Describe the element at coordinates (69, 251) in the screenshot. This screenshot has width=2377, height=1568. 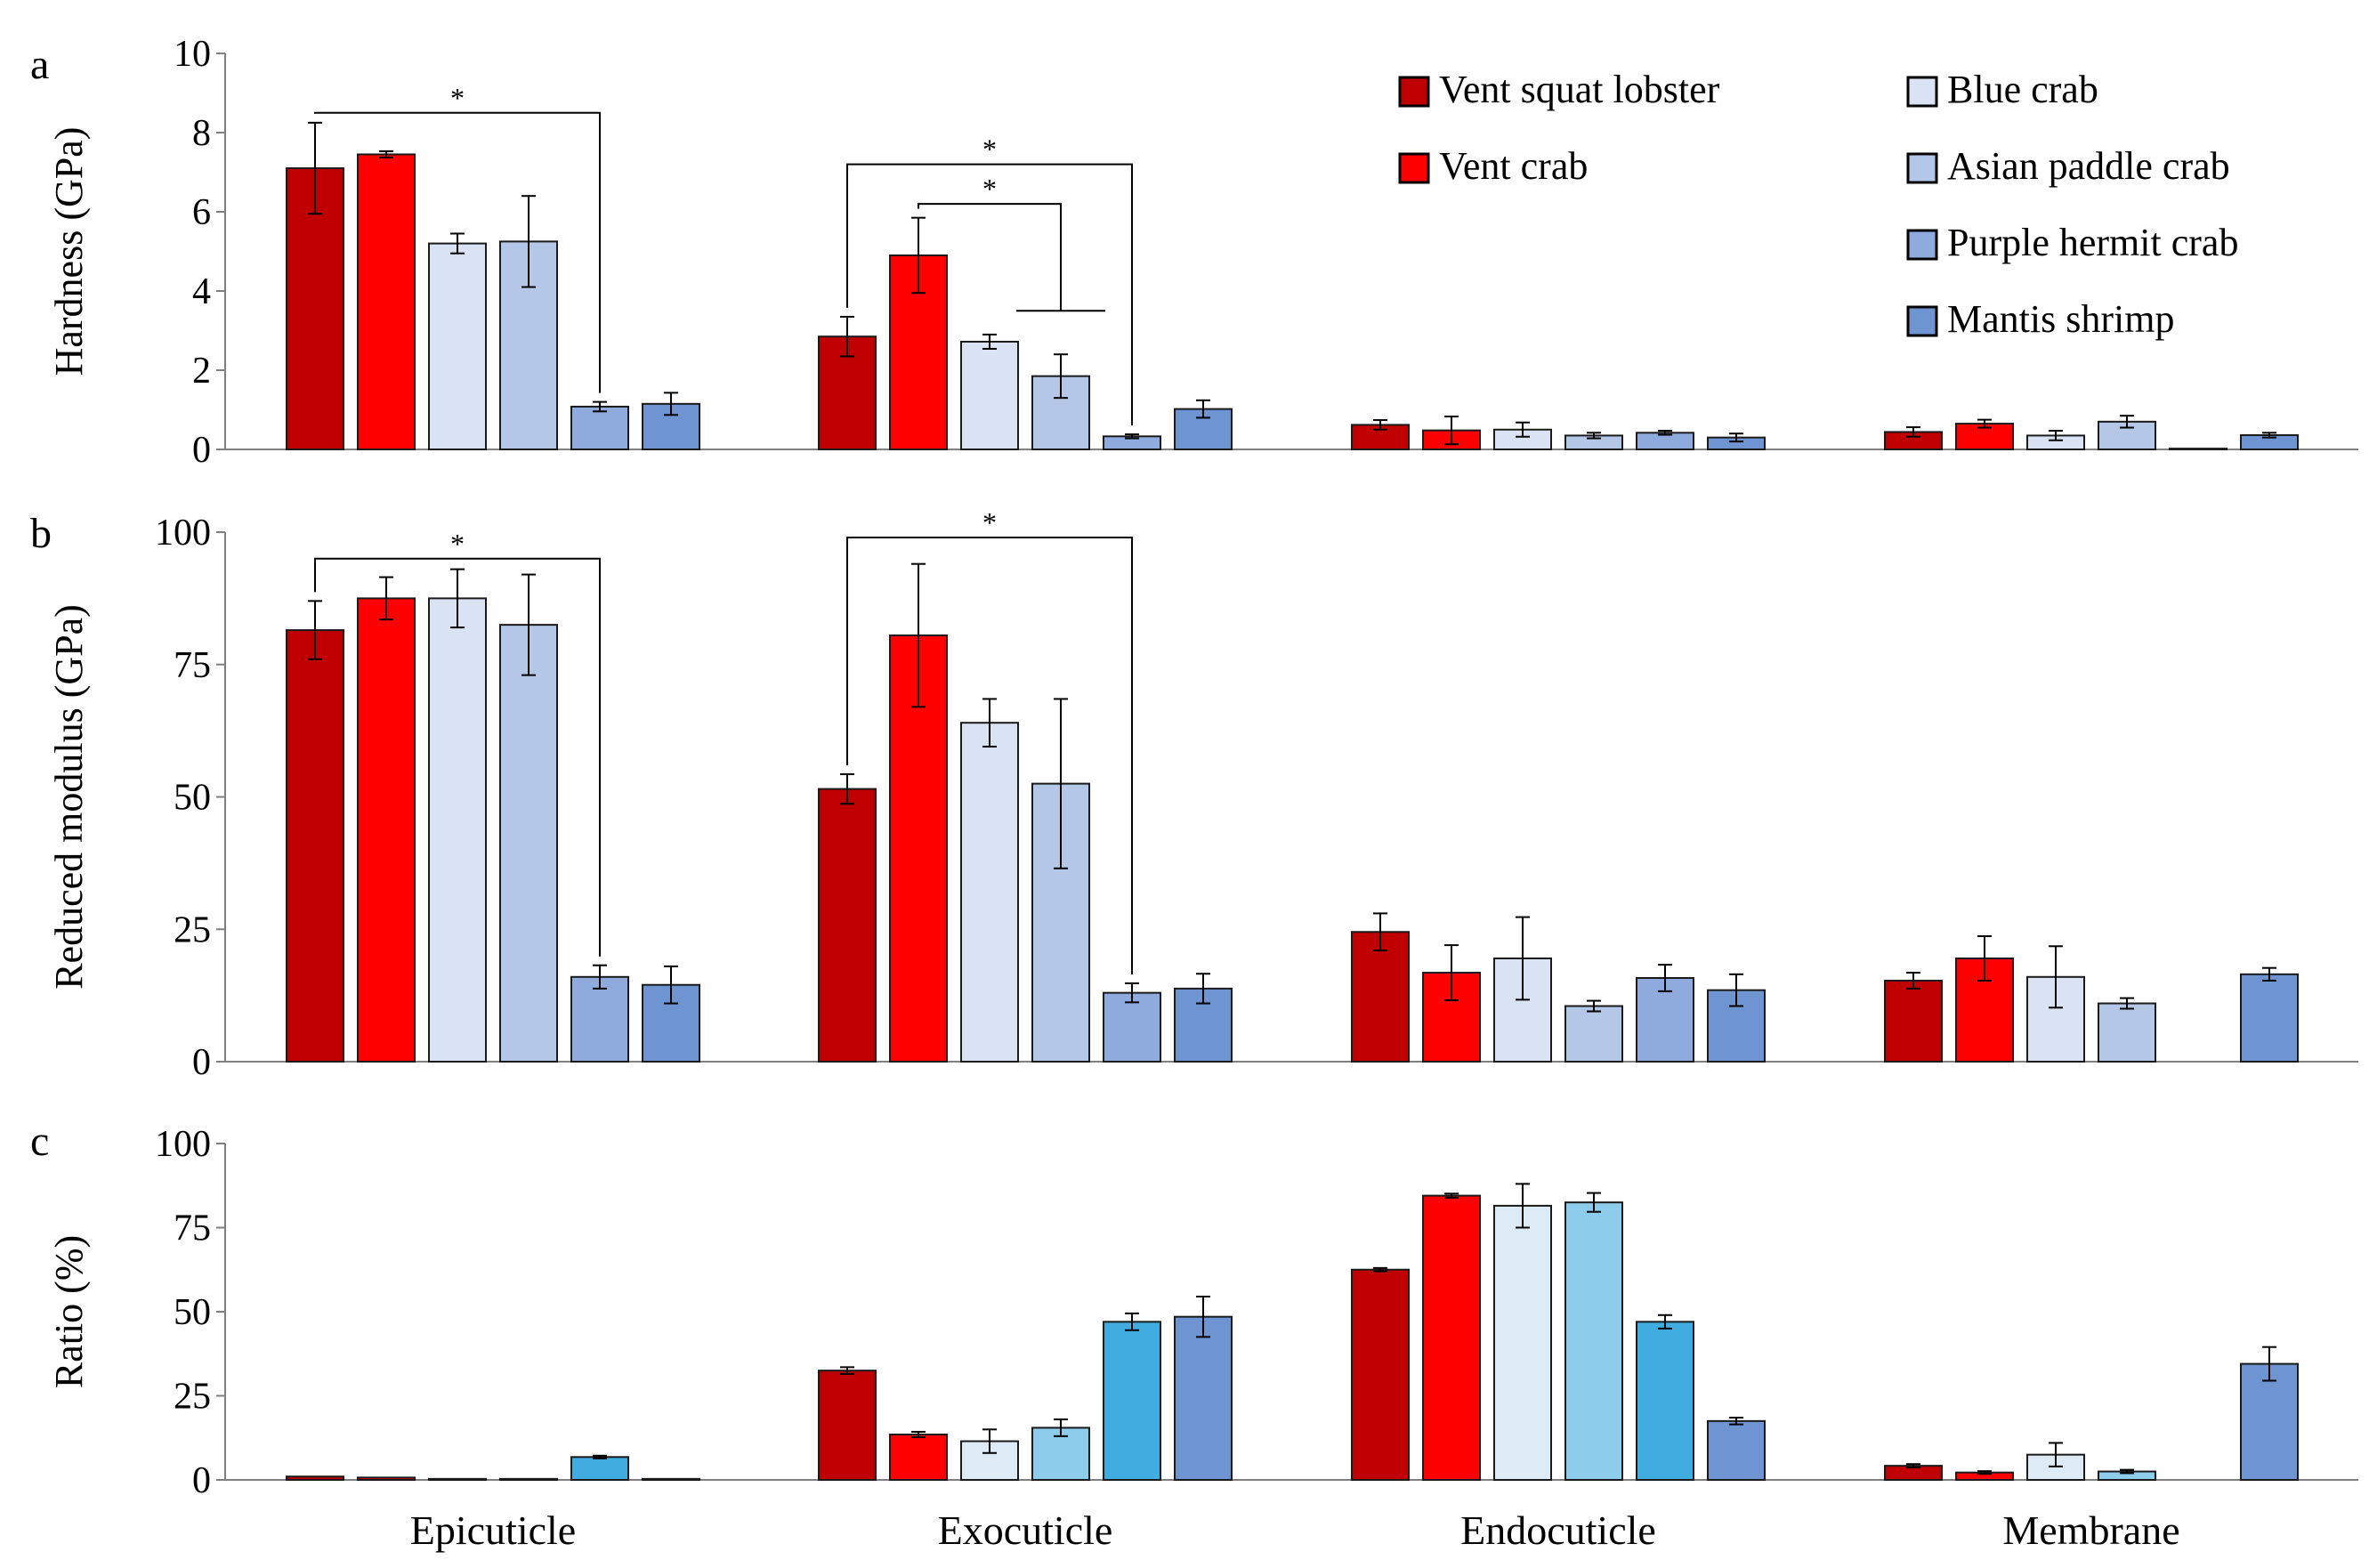
I see `y-axis-title: Hardness (GPa)` at that location.